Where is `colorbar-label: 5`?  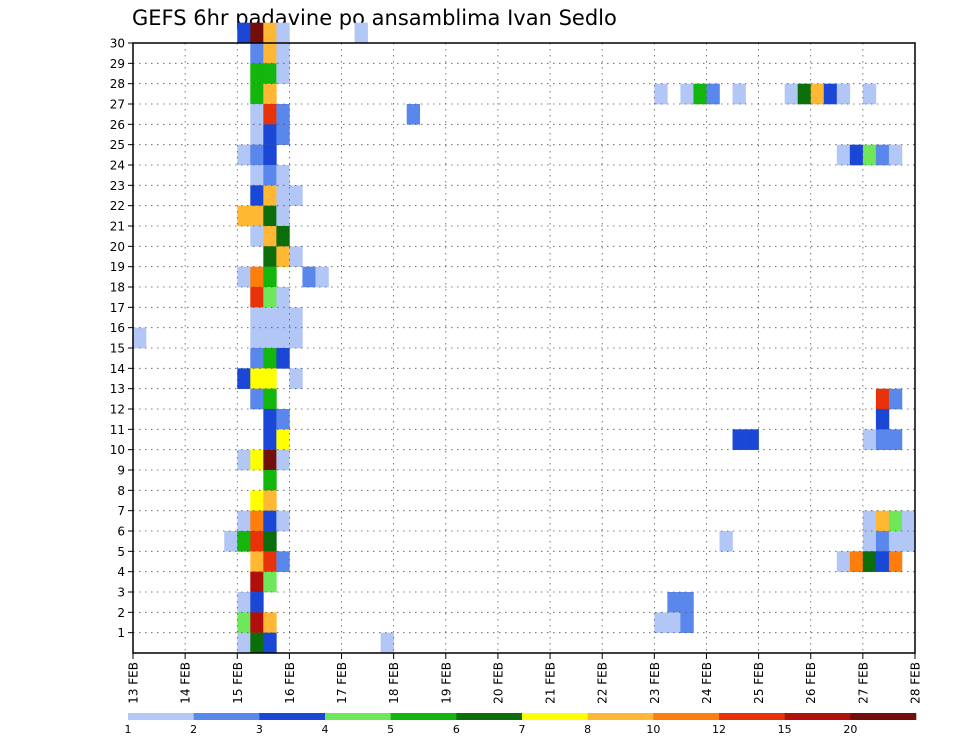 colorbar-label: 5 is located at coordinates (390, 729).